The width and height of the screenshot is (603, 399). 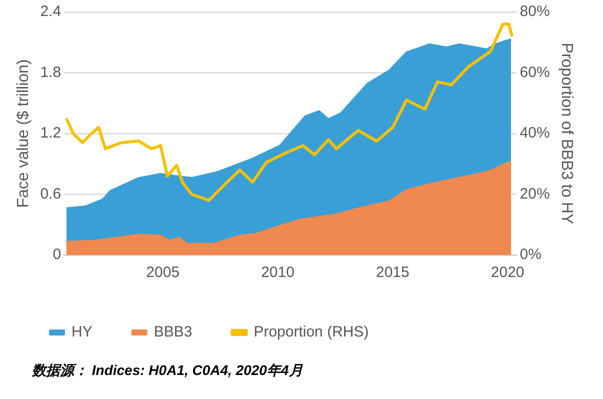 What do you see at coordinates (51, 193) in the screenshot?
I see `y-tick-label: 0.6` at bounding box center [51, 193].